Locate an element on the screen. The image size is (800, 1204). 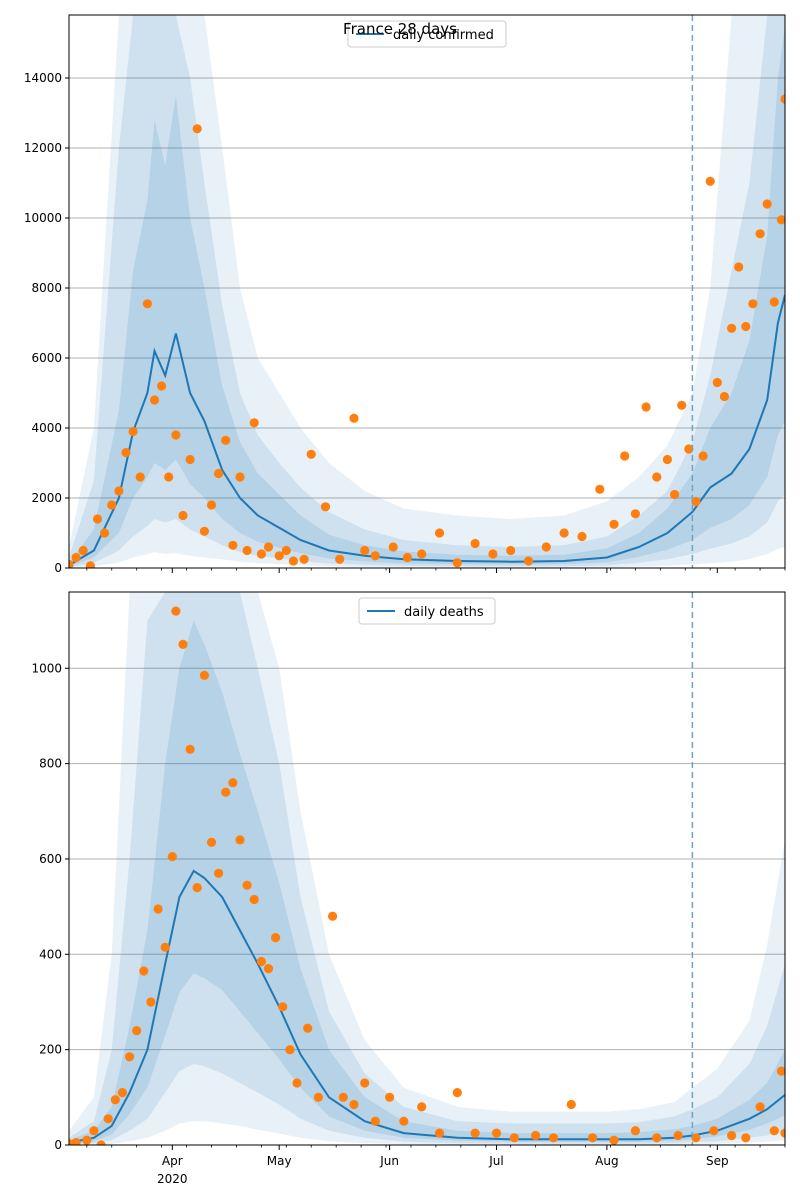
y-tick-label: 600 is located at coordinates (50, 859).